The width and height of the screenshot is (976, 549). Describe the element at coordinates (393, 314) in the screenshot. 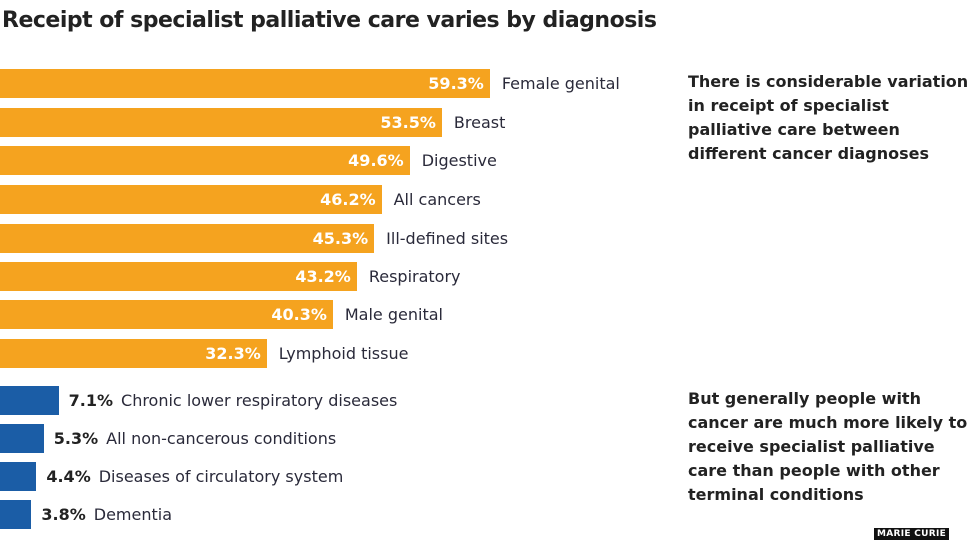

I see `category-label: Male genital` at that location.